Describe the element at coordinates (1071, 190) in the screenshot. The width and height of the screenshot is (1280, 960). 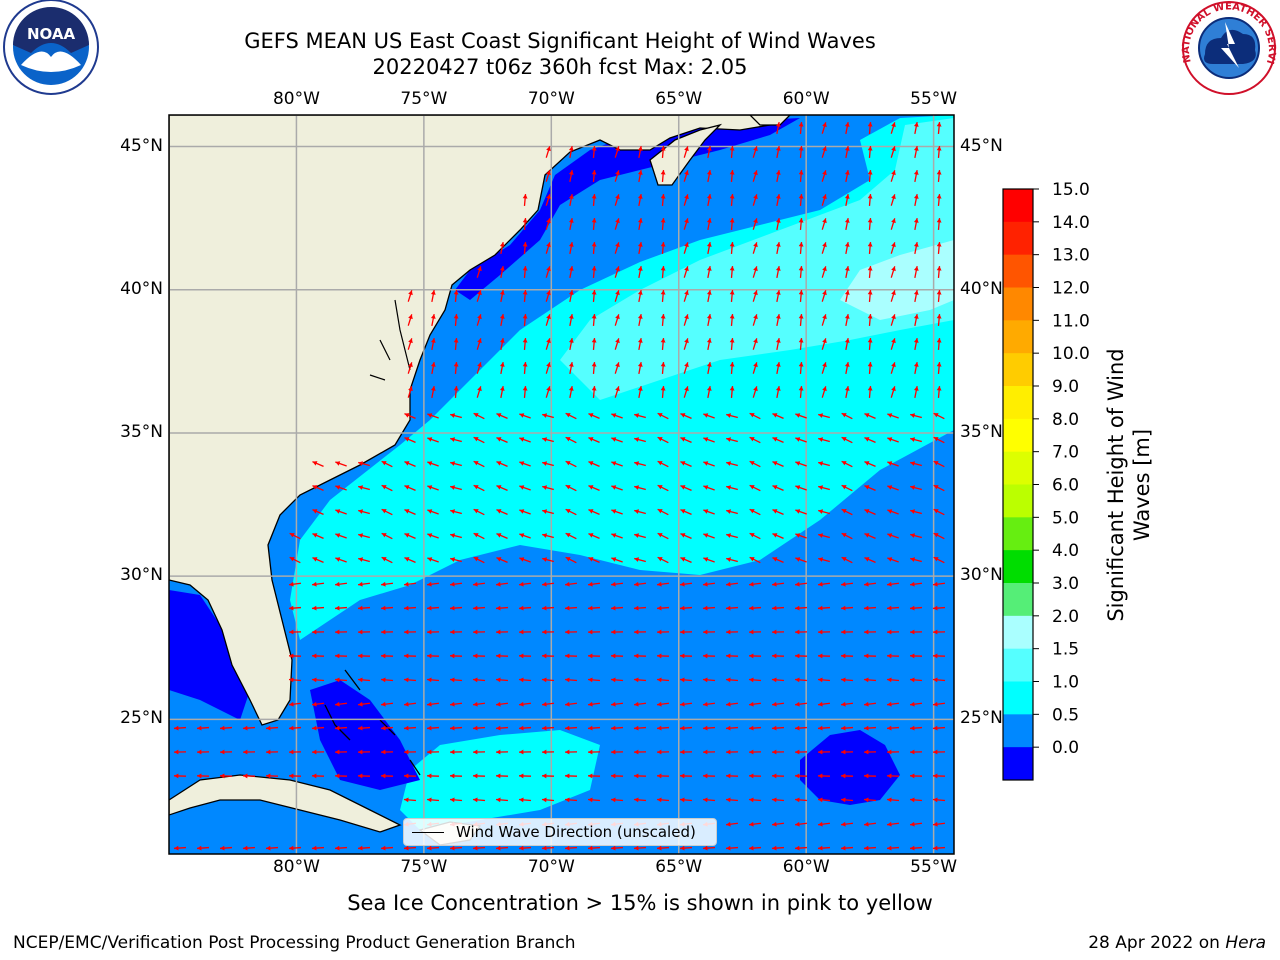
I see `colorbar-tick-label: 15.0` at that location.